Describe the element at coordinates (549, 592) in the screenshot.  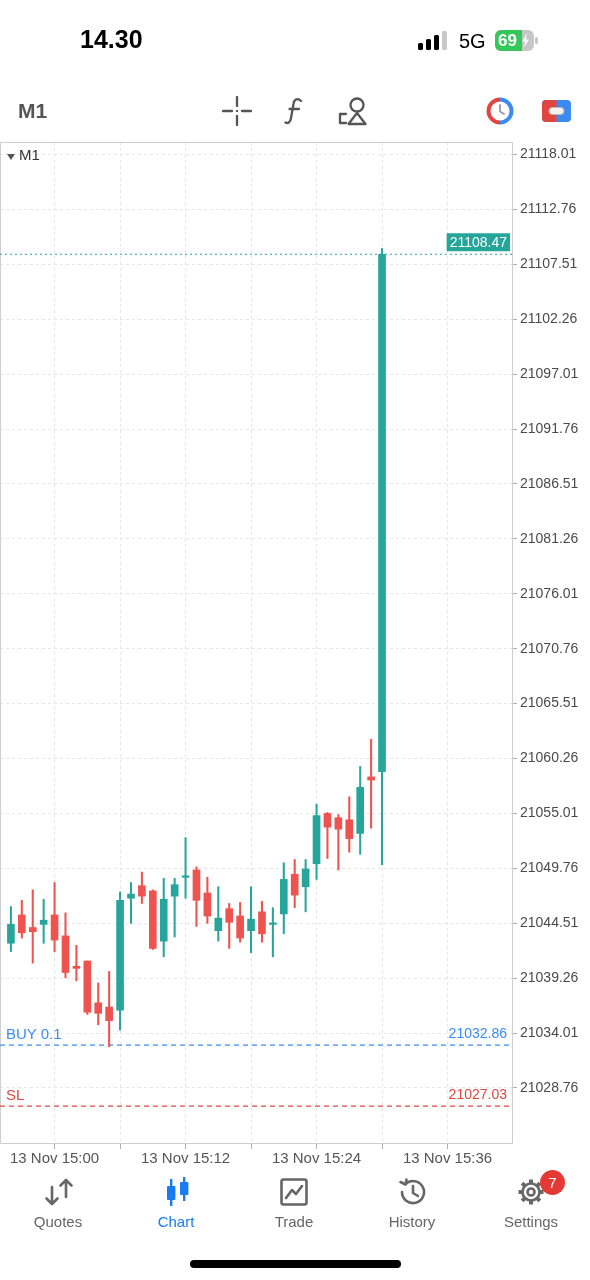
I see `y-tick-label: 21076.01` at that location.